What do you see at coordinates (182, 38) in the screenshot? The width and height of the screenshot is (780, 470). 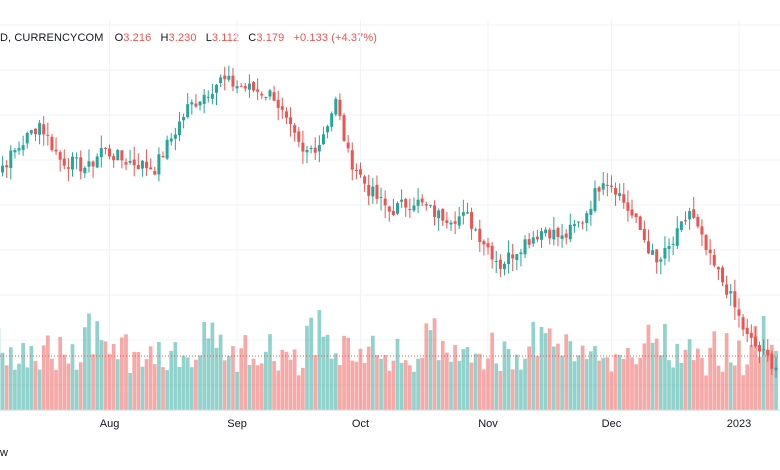 I see `high-value: 3.230` at bounding box center [182, 38].